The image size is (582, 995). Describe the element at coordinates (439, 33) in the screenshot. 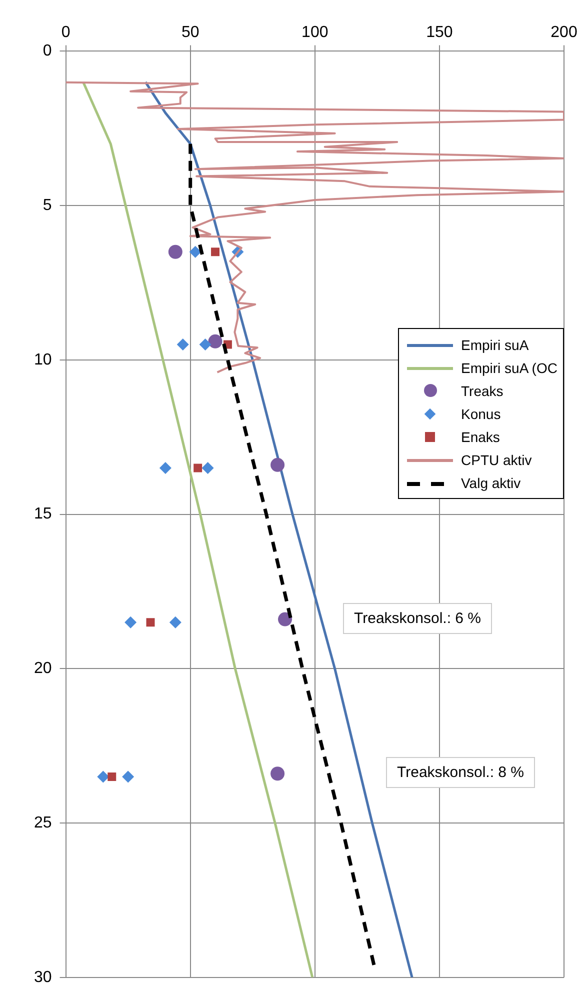

I see `x-tick-label: 150` at that location.